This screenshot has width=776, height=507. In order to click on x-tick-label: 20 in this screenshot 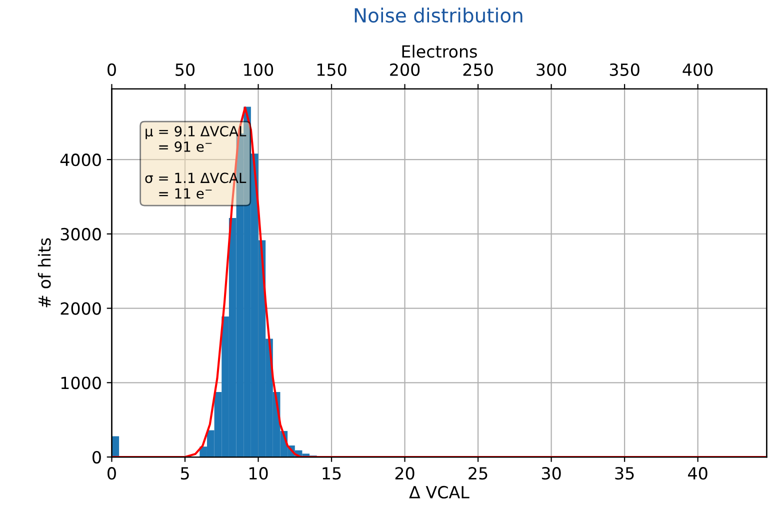, I will do `click(404, 473)`.